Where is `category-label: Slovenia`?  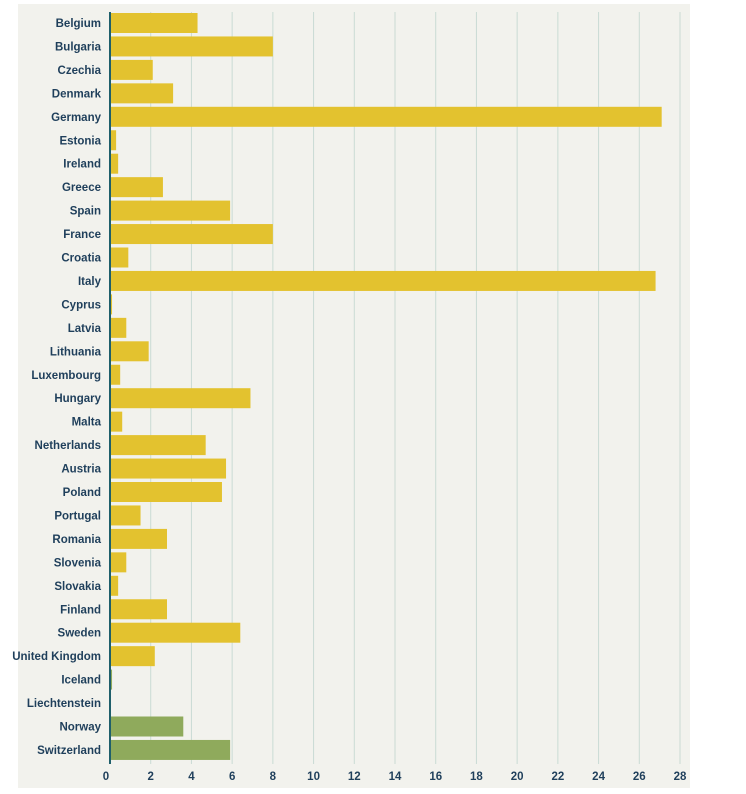 category-label: Slovenia is located at coordinates (78, 563).